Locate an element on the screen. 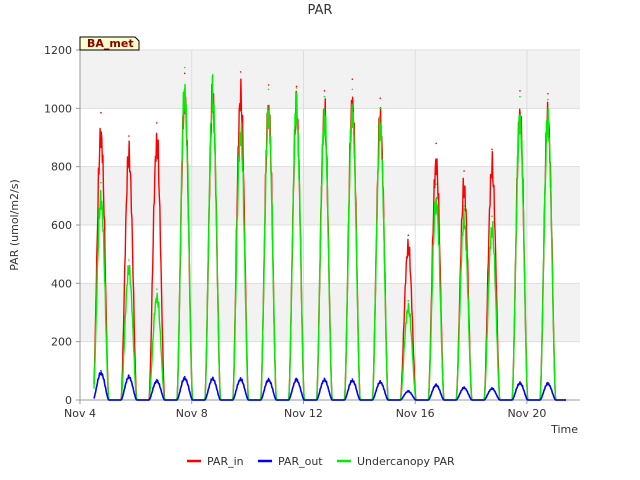 The width and height of the screenshot is (640, 480). legend-label-par-out: PAR_out is located at coordinates (300, 461).